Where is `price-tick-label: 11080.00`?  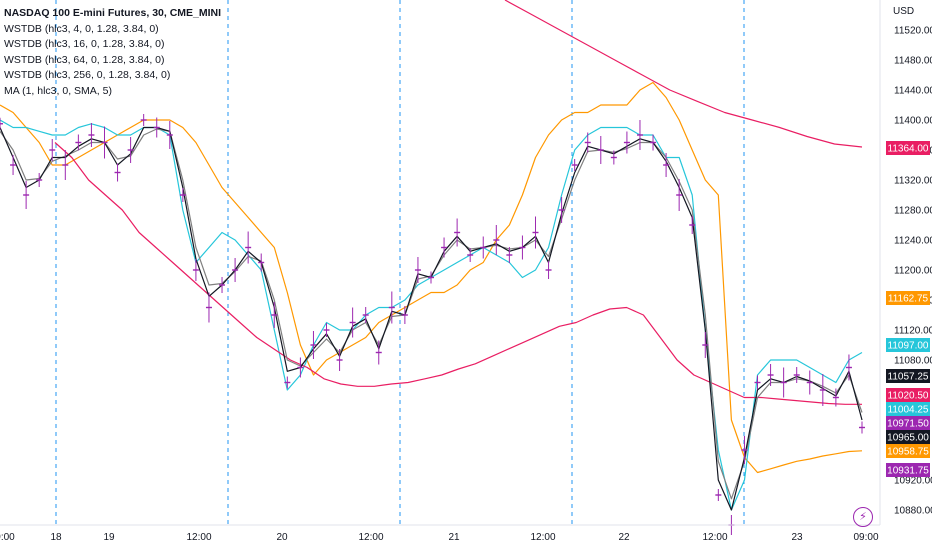 price-tick-label: 11080.00 is located at coordinates (913, 361).